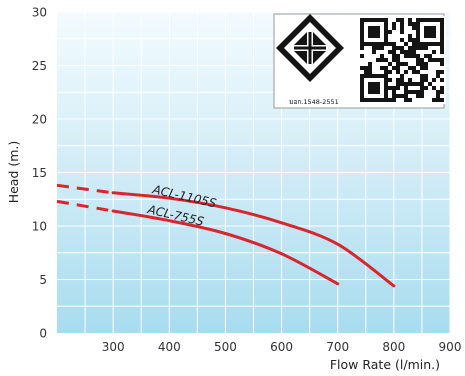 Image resolution: width=465 pixels, height=376 pixels. What do you see at coordinates (43, 334) in the screenshot?
I see `y-tick-label: 0` at bounding box center [43, 334].